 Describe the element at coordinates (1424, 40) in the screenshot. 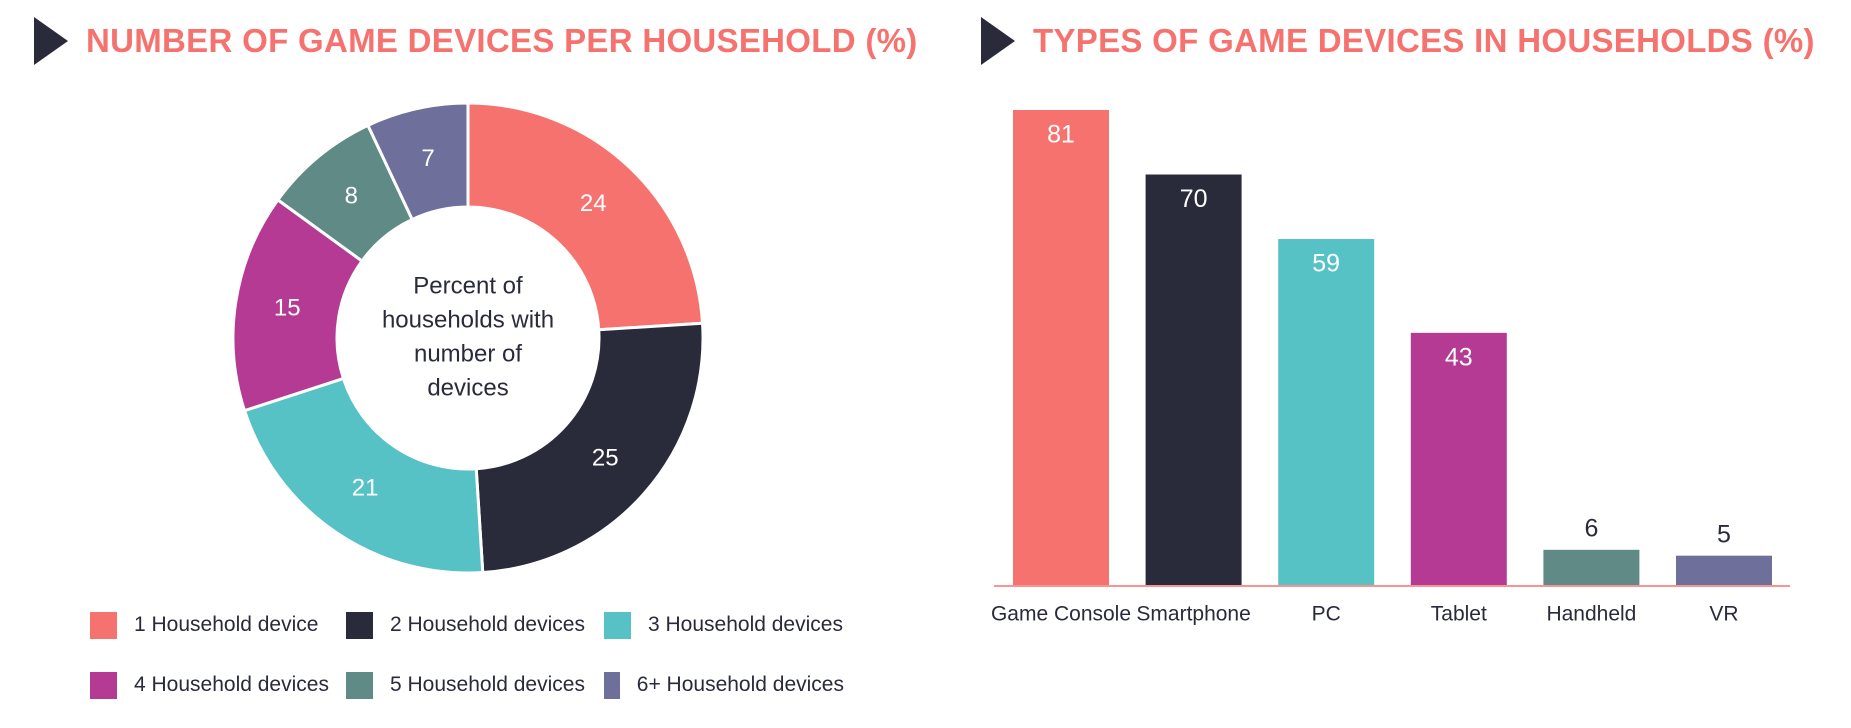

I see `bar-chart-title: TYPES OF GAME DEVICES IN HOUSEHOLDS (%)` at that location.